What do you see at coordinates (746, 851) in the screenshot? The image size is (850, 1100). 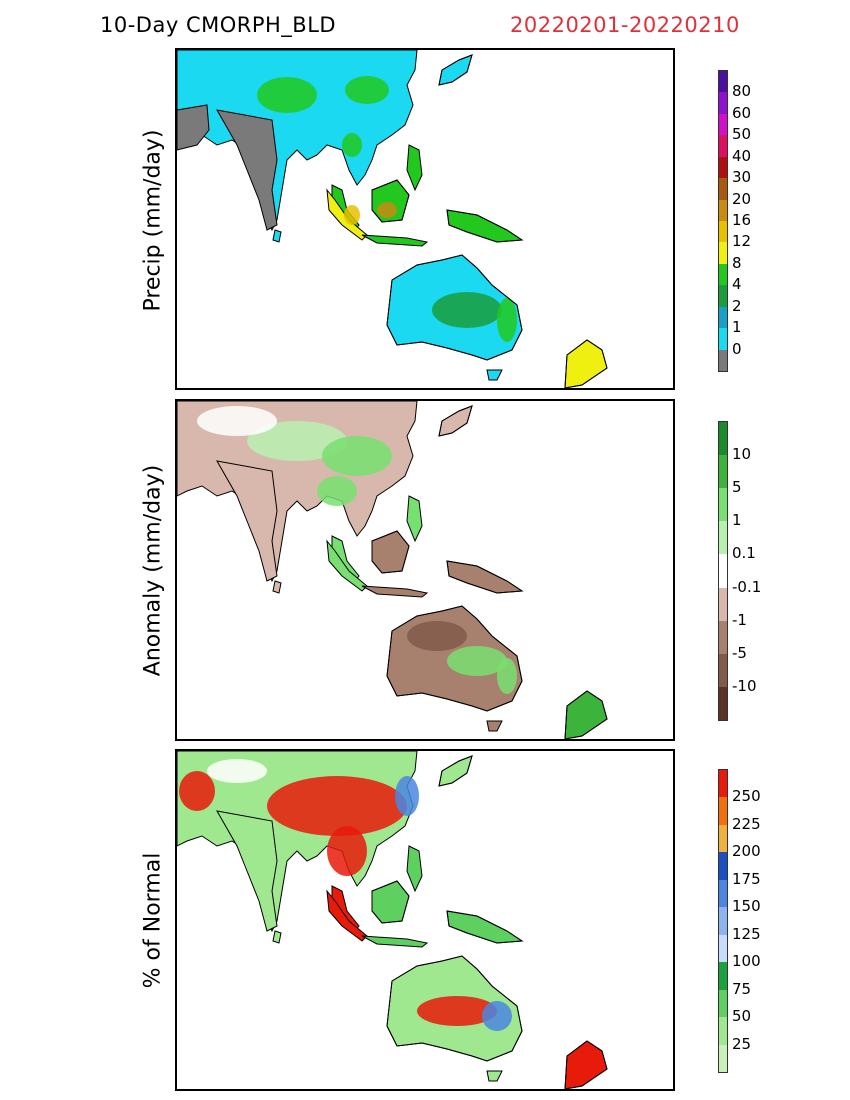 I see `colorbar-label: 200` at bounding box center [746, 851].